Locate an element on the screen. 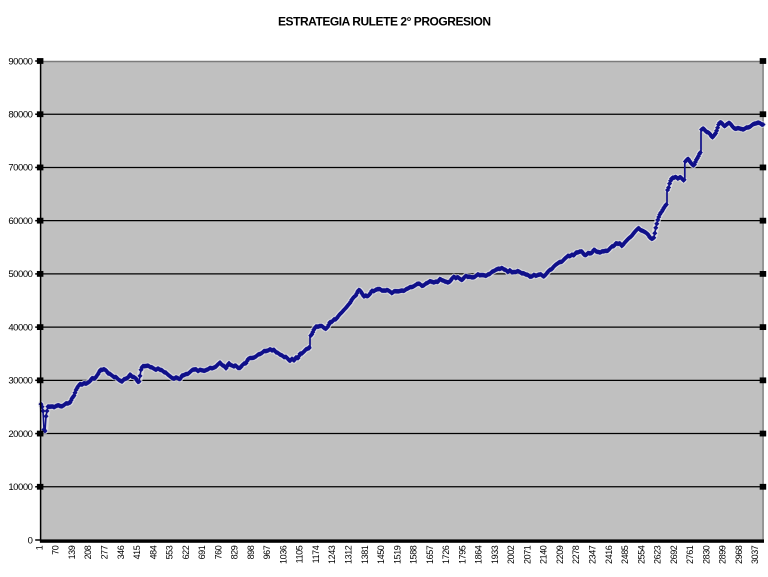 The height and width of the screenshot is (577, 768). svg-text: 2278 is located at coordinates (576, 554).